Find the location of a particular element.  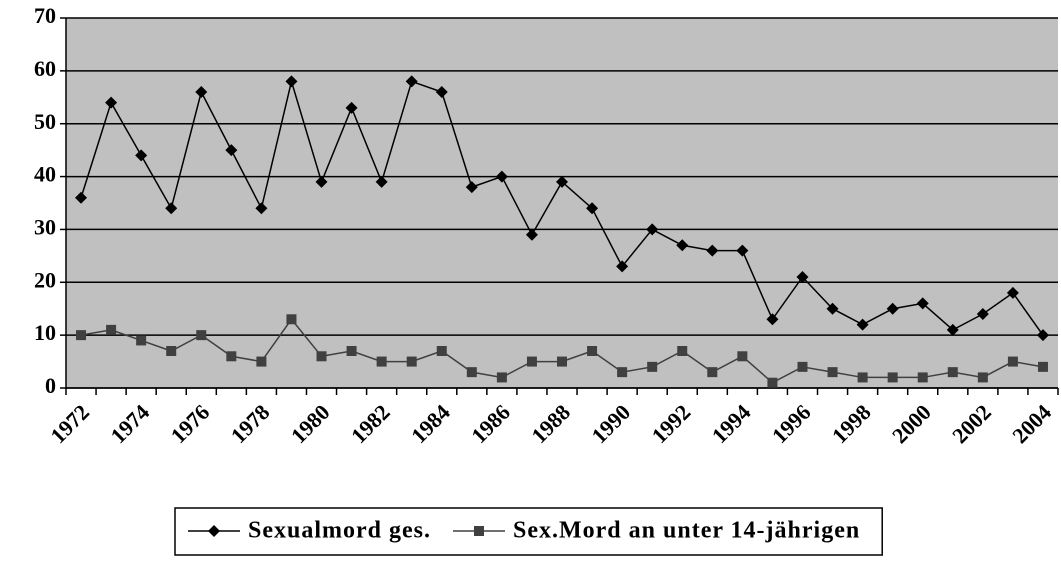

y-tick-label: 10 is located at coordinates (45, 332).